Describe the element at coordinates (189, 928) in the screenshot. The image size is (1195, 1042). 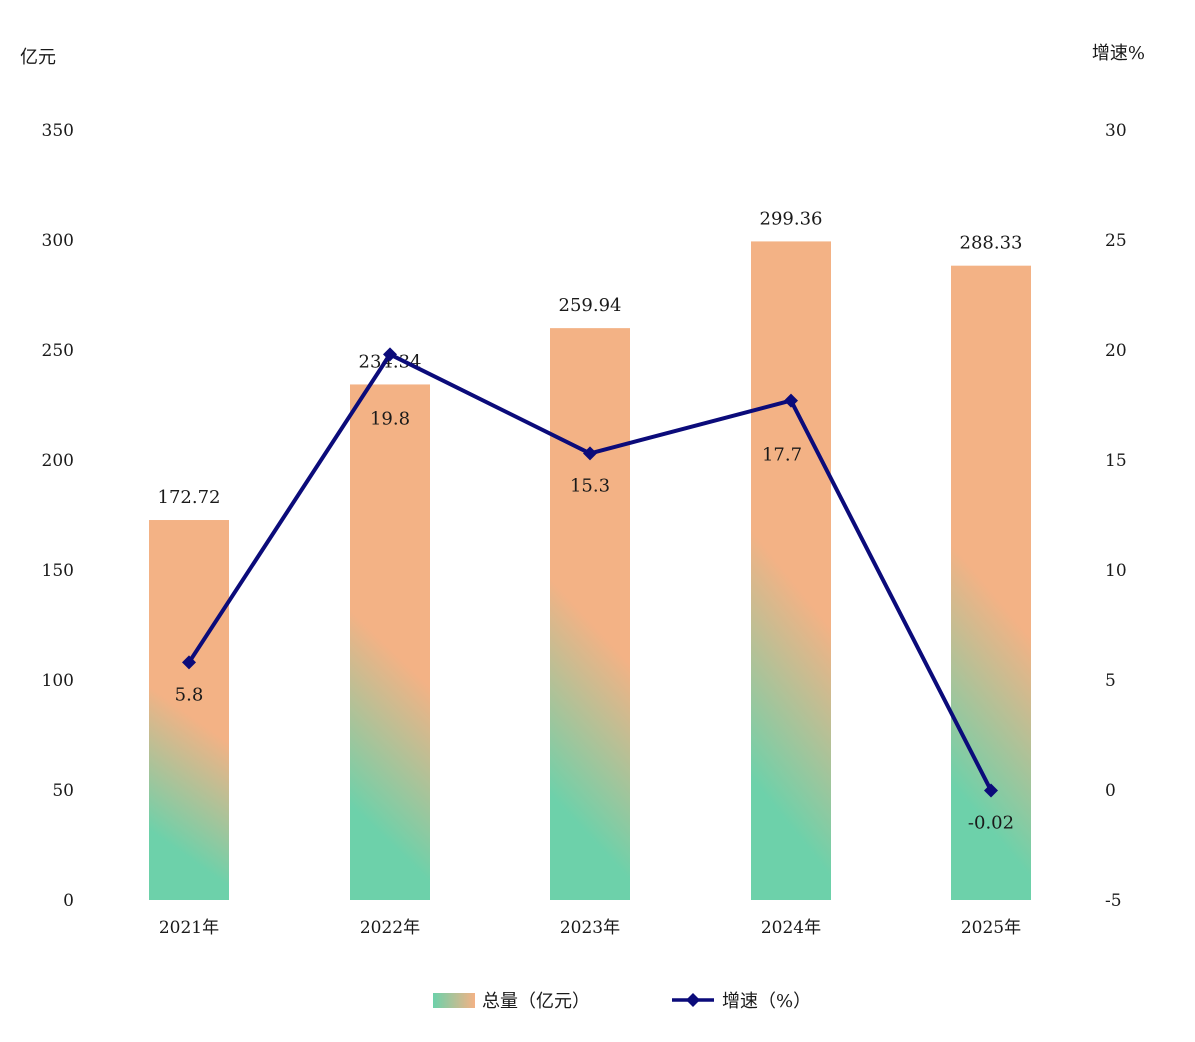
I see `x-tick-label: 2021年` at that location.